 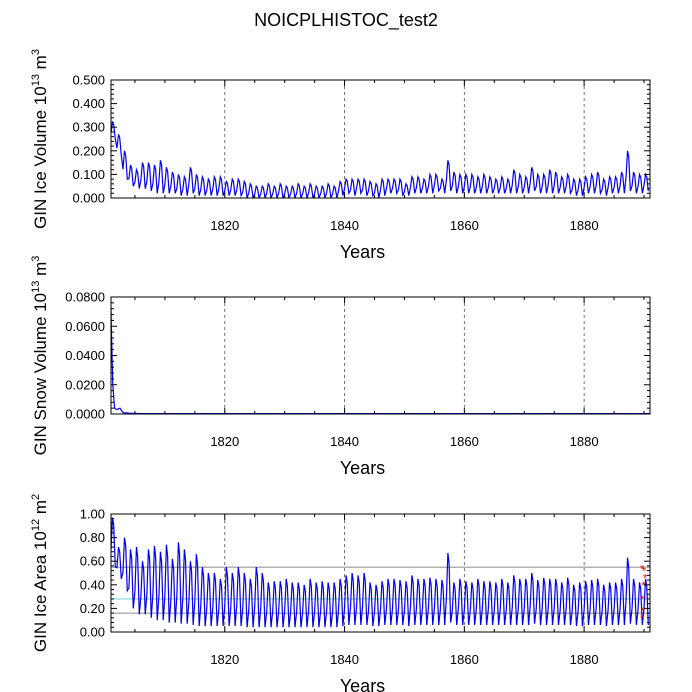 What do you see at coordinates (92, 537) in the screenshot?
I see `y-tick-label: 0.80` at bounding box center [92, 537].